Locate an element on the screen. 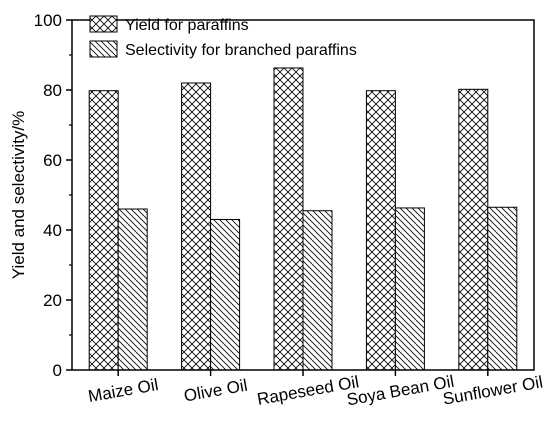 The image size is (550, 428). y-tick-label: 100 is located at coordinates (48, 20).